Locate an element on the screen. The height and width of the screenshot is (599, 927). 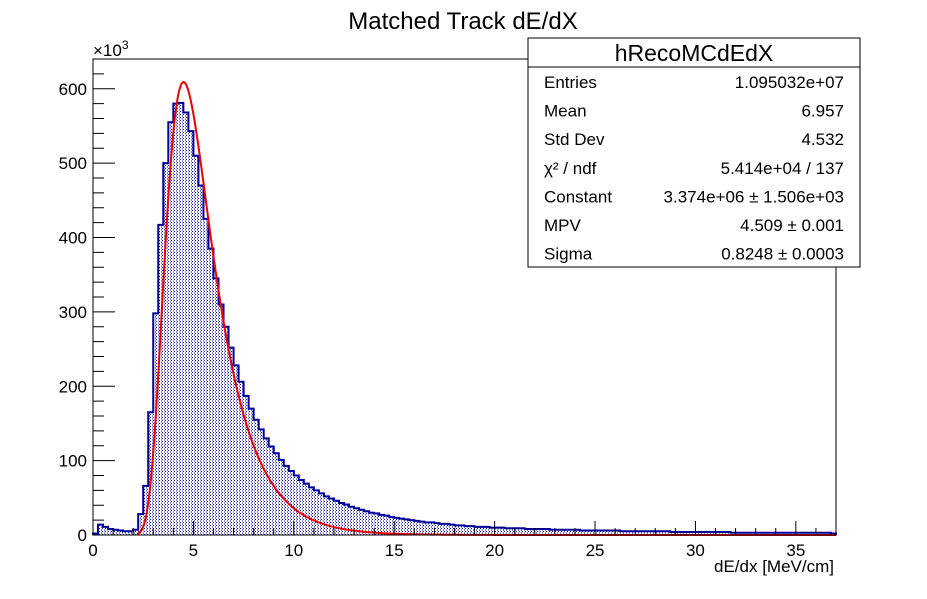
stats-row-label: Entries is located at coordinates (570, 82).